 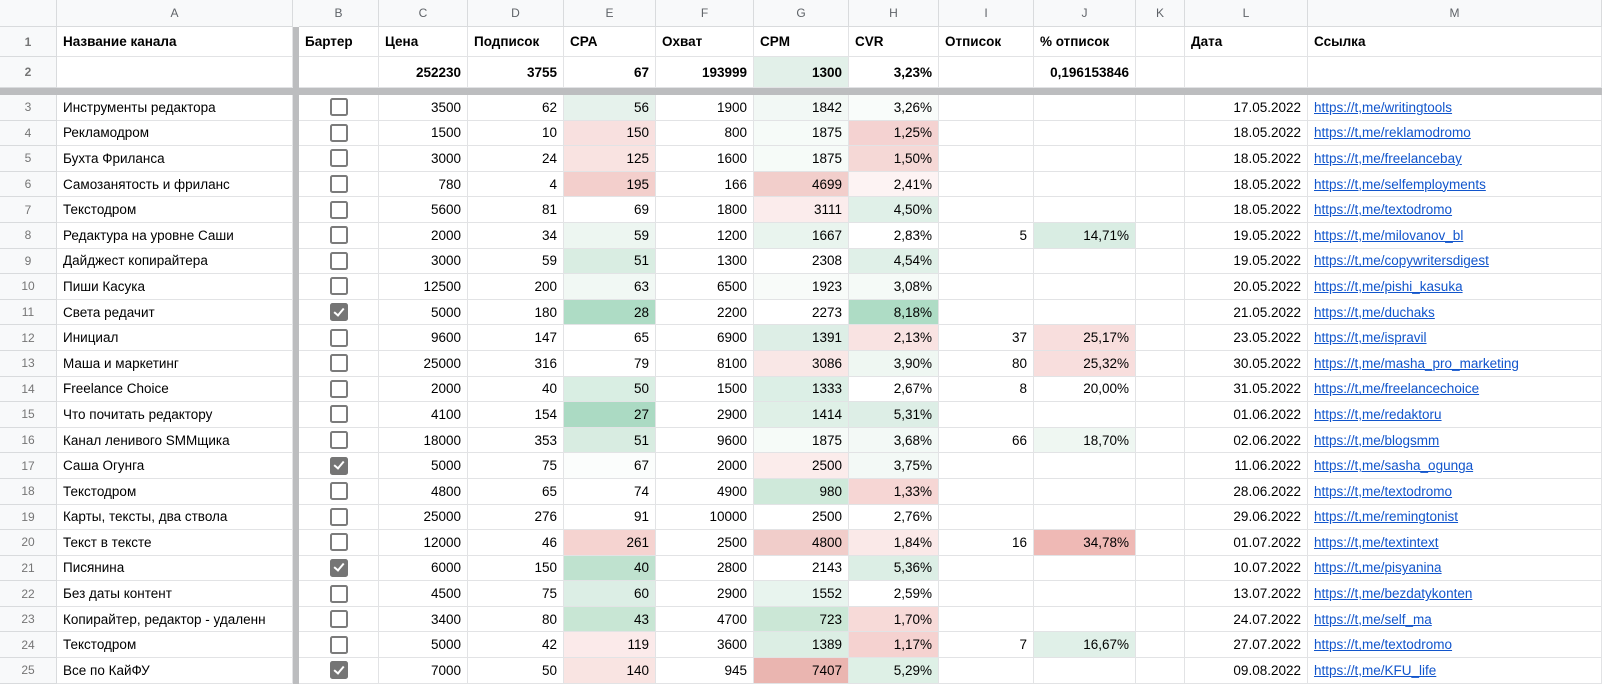 What do you see at coordinates (610, 13) in the screenshot?
I see `column-header-e: E` at bounding box center [610, 13].